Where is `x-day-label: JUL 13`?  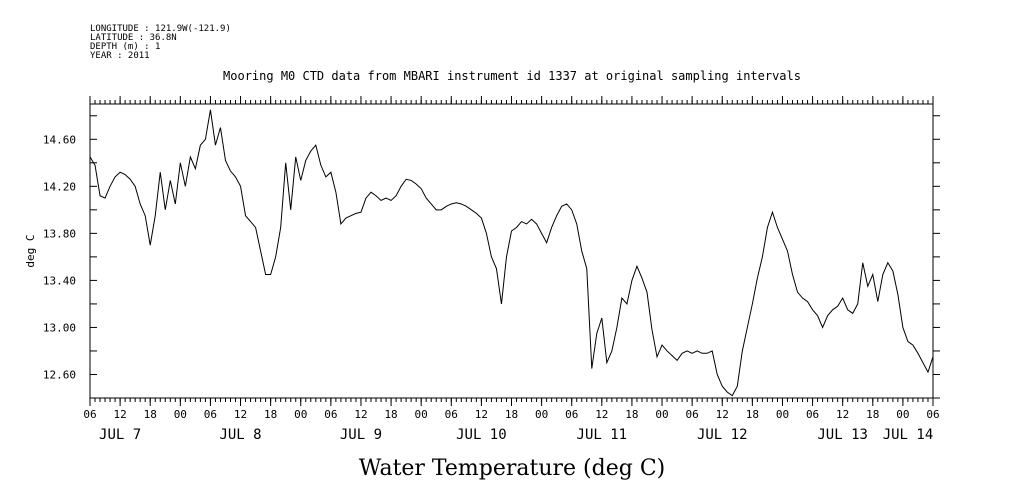 x-day-label: JUL 13 is located at coordinates (842, 435).